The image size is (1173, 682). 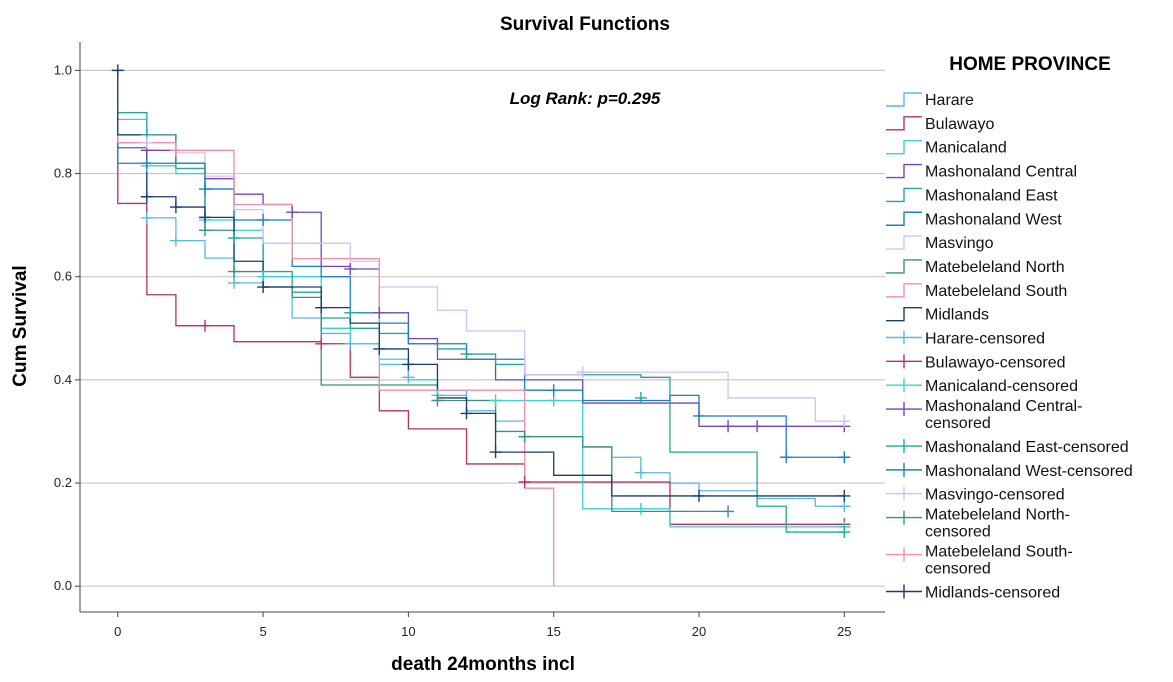 What do you see at coordinates (957, 315) in the screenshot?
I see `legend-label: Midlands` at bounding box center [957, 315].